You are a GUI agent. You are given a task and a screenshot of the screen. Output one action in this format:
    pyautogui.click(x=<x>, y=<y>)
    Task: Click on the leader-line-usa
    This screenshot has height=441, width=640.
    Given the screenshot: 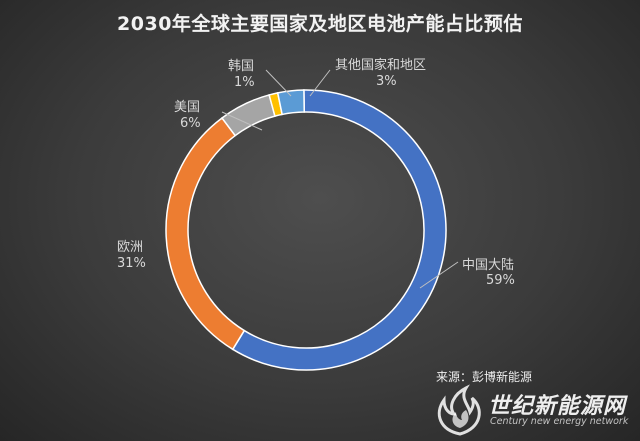 What is the action you would take?
    pyautogui.click(x=242, y=121)
    